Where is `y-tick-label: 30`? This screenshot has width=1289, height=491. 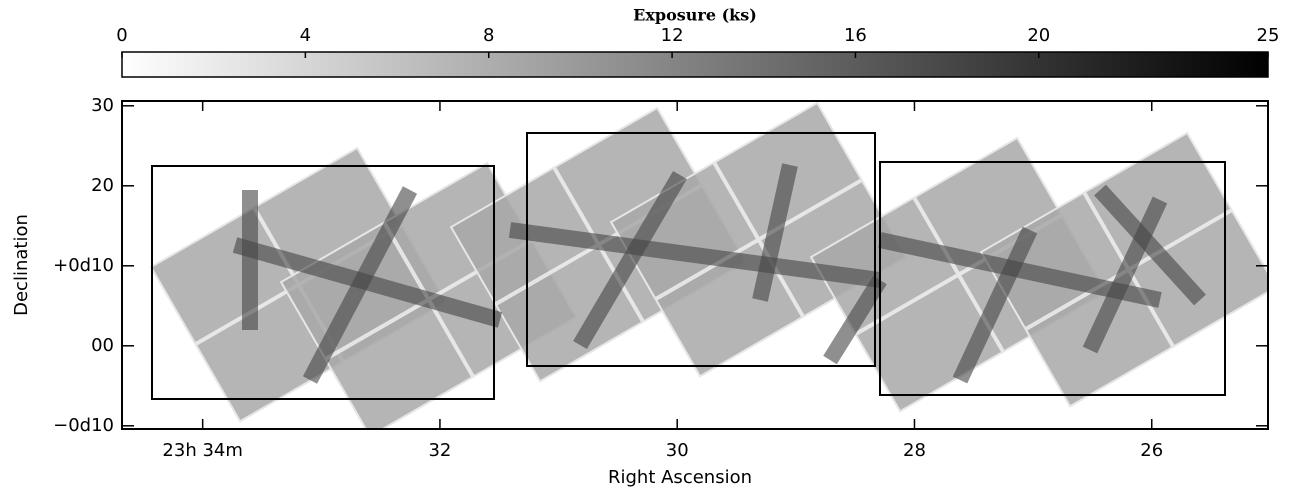
y-tick-label: 30 is located at coordinates (102, 105).